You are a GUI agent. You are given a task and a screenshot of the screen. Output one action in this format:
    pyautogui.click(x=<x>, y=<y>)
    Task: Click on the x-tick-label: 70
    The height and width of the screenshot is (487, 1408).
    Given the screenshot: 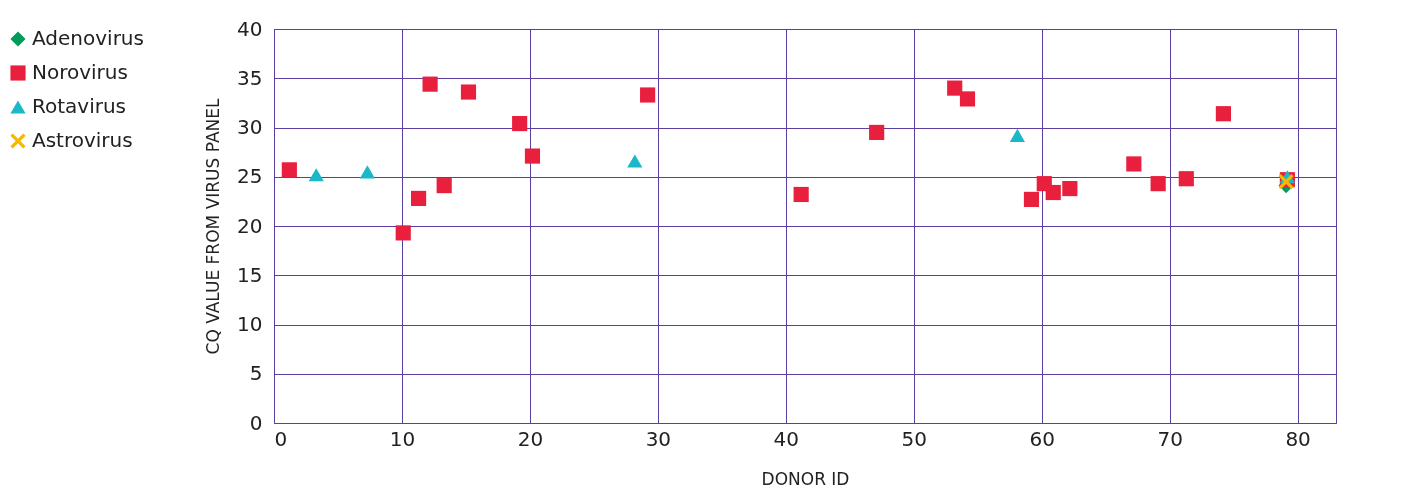 What is the action you would take?
    pyautogui.click(x=1170, y=438)
    